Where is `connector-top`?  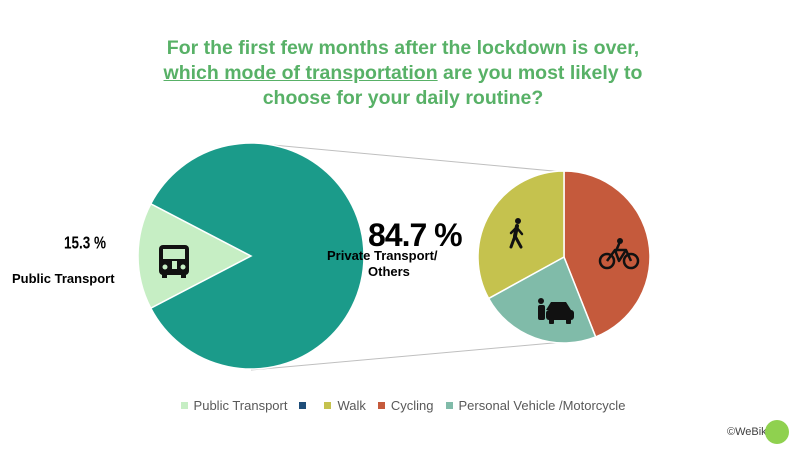 connector-top is located at coordinates (407, 157).